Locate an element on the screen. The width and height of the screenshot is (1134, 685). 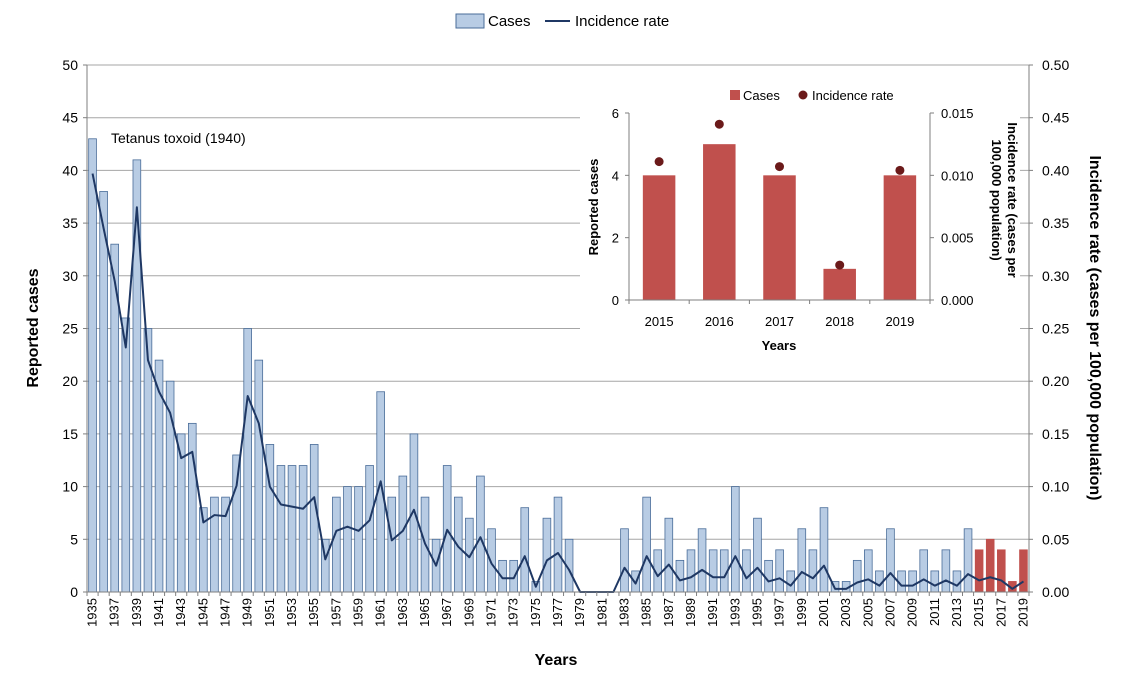
inset-x-tick-label: 2016 is located at coordinates (719, 321).